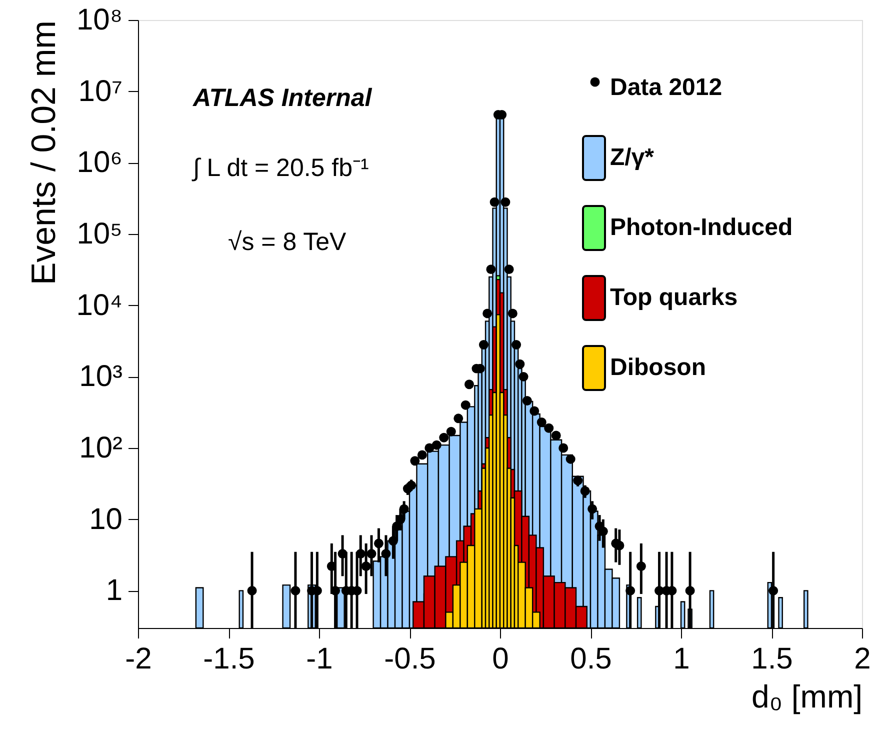  What do you see at coordinates (862, 659) in the screenshot?
I see `x-tick-label: 2` at bounding box center [862, 659].